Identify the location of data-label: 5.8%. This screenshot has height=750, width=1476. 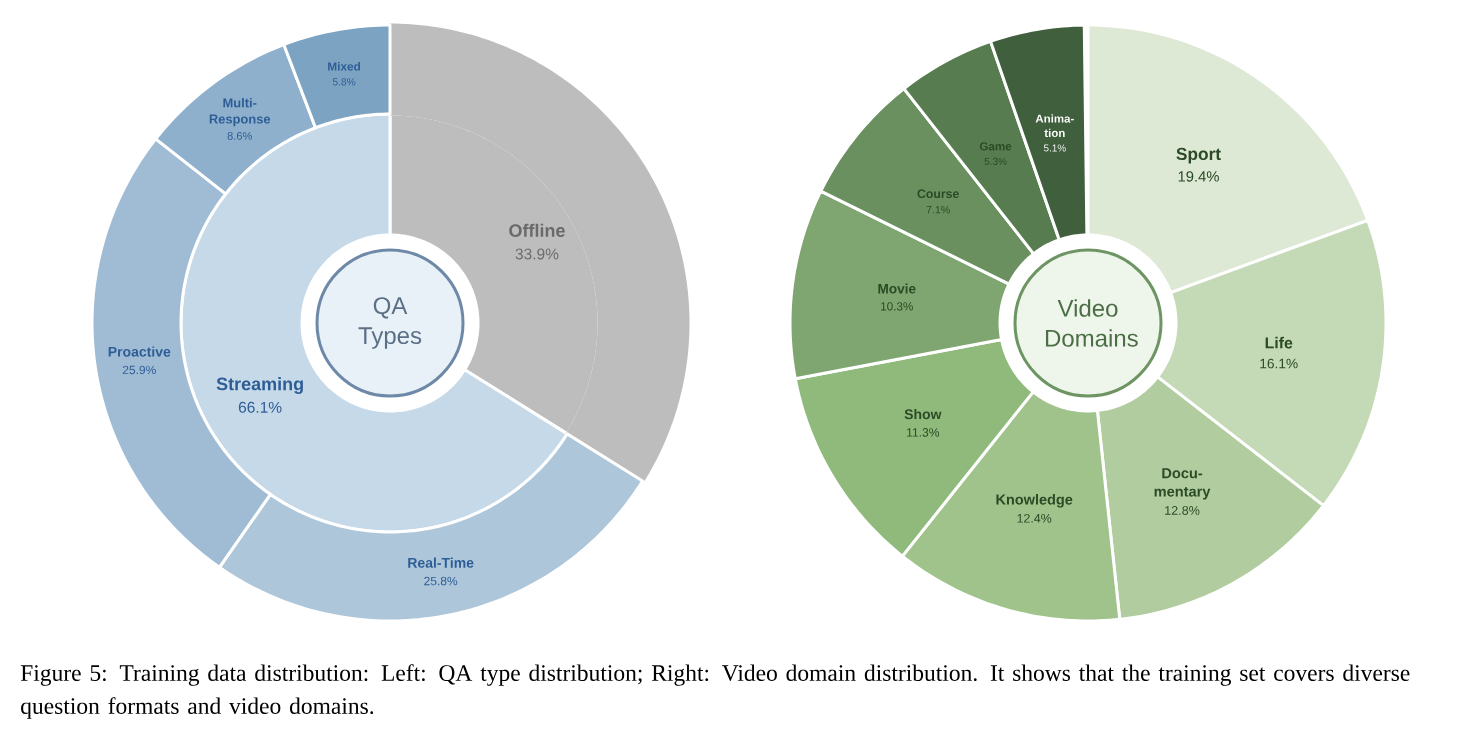
(344, 82).